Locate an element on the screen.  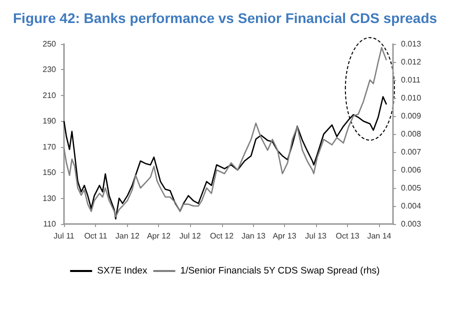
x-tick-label: Apr 12 is located at coordinates (159, 236).